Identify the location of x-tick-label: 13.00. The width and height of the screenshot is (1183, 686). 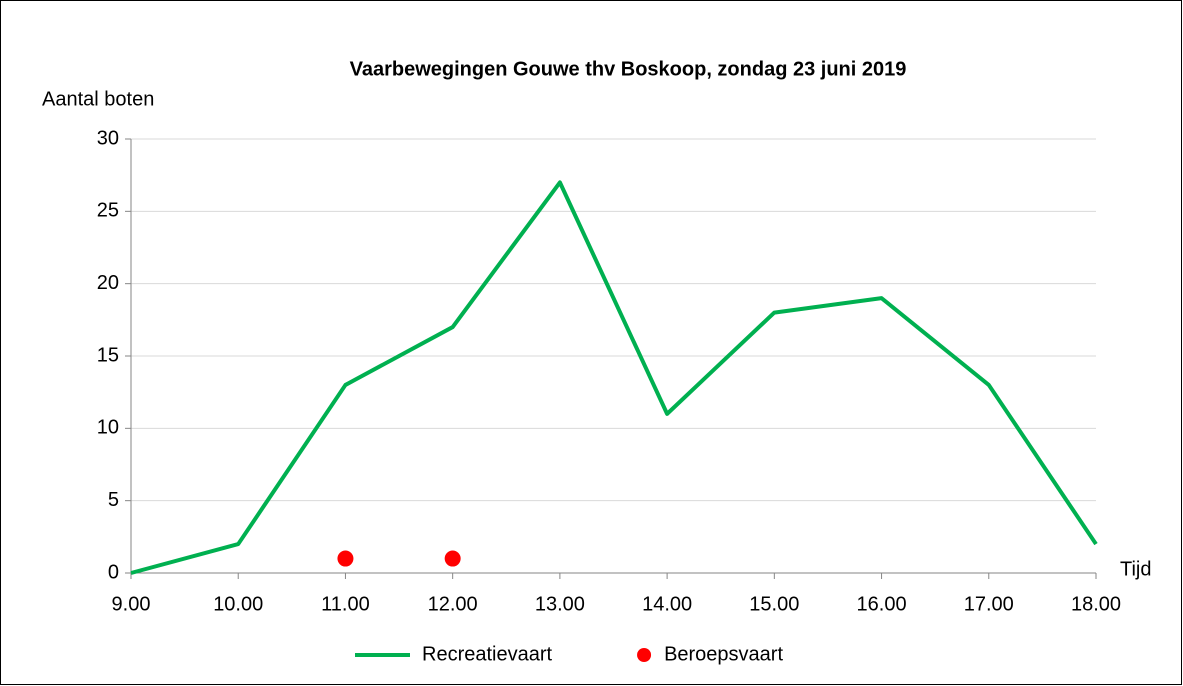
(560, 604).